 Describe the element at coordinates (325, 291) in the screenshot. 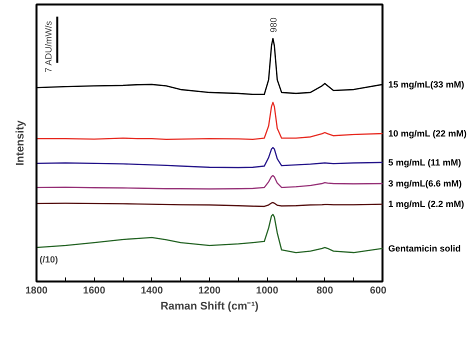

I see `x-tick-label: 800` at that location.